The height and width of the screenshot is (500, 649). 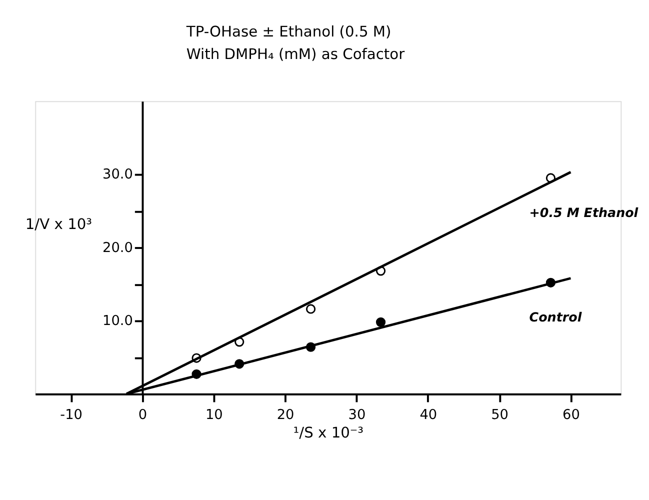 I want to click on y-axis-title: 1/V x 10³, so click(x=58, y=224).